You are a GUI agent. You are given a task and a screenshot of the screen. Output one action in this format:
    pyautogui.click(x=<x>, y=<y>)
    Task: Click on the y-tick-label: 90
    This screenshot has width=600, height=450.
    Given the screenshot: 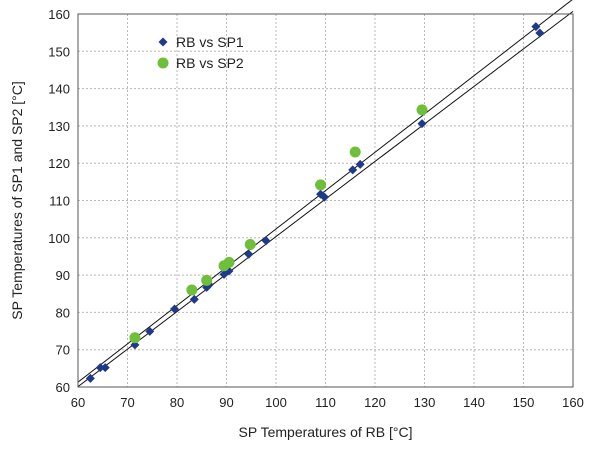 What is the action you would take?
    pyautogui.click(x=63, y=275)
    